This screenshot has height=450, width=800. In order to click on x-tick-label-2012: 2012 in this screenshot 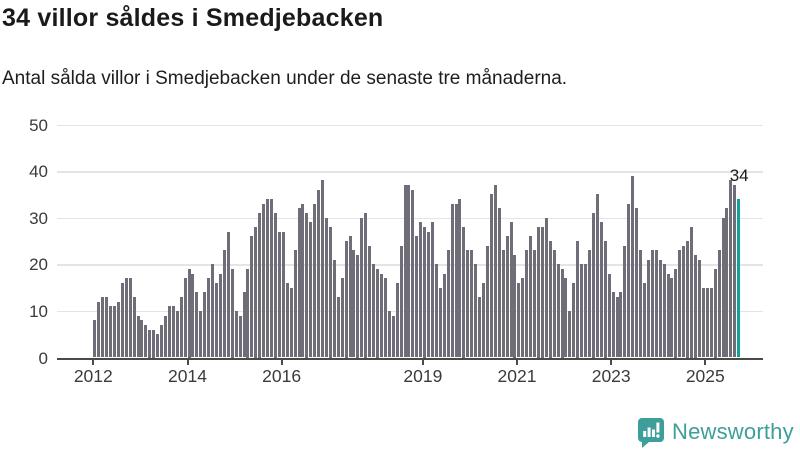, I will do `click(93, 376)`.